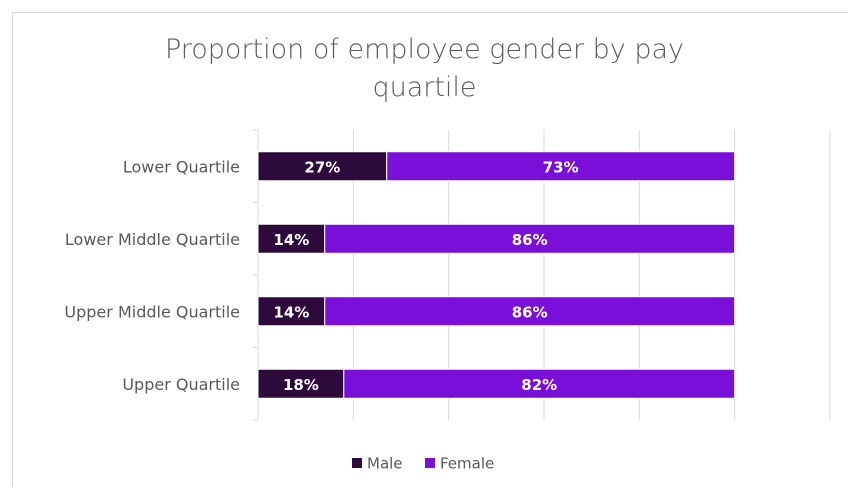 The height and width of the screenshot is (488, 849). I want to click on category-label: Lower Quartile, so click(181, 166).